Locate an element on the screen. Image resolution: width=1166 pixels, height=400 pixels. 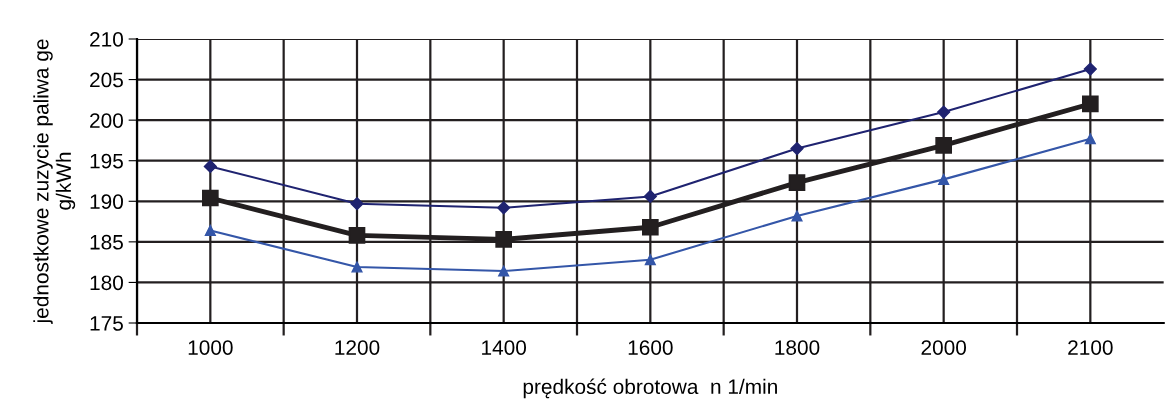
x-tick-label: 1400 is located at coordinates (504, 347).